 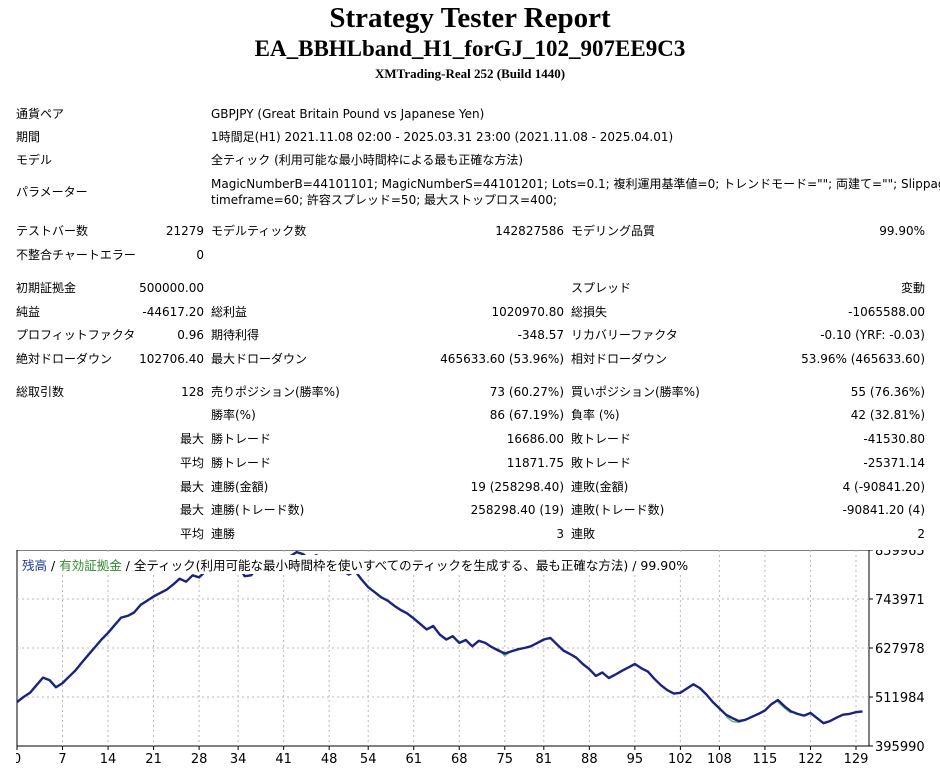 What do you see at coordinates (329, 759) in the screenshot?
I see `x-tick-label: 48` at bounding box center [329, 759].